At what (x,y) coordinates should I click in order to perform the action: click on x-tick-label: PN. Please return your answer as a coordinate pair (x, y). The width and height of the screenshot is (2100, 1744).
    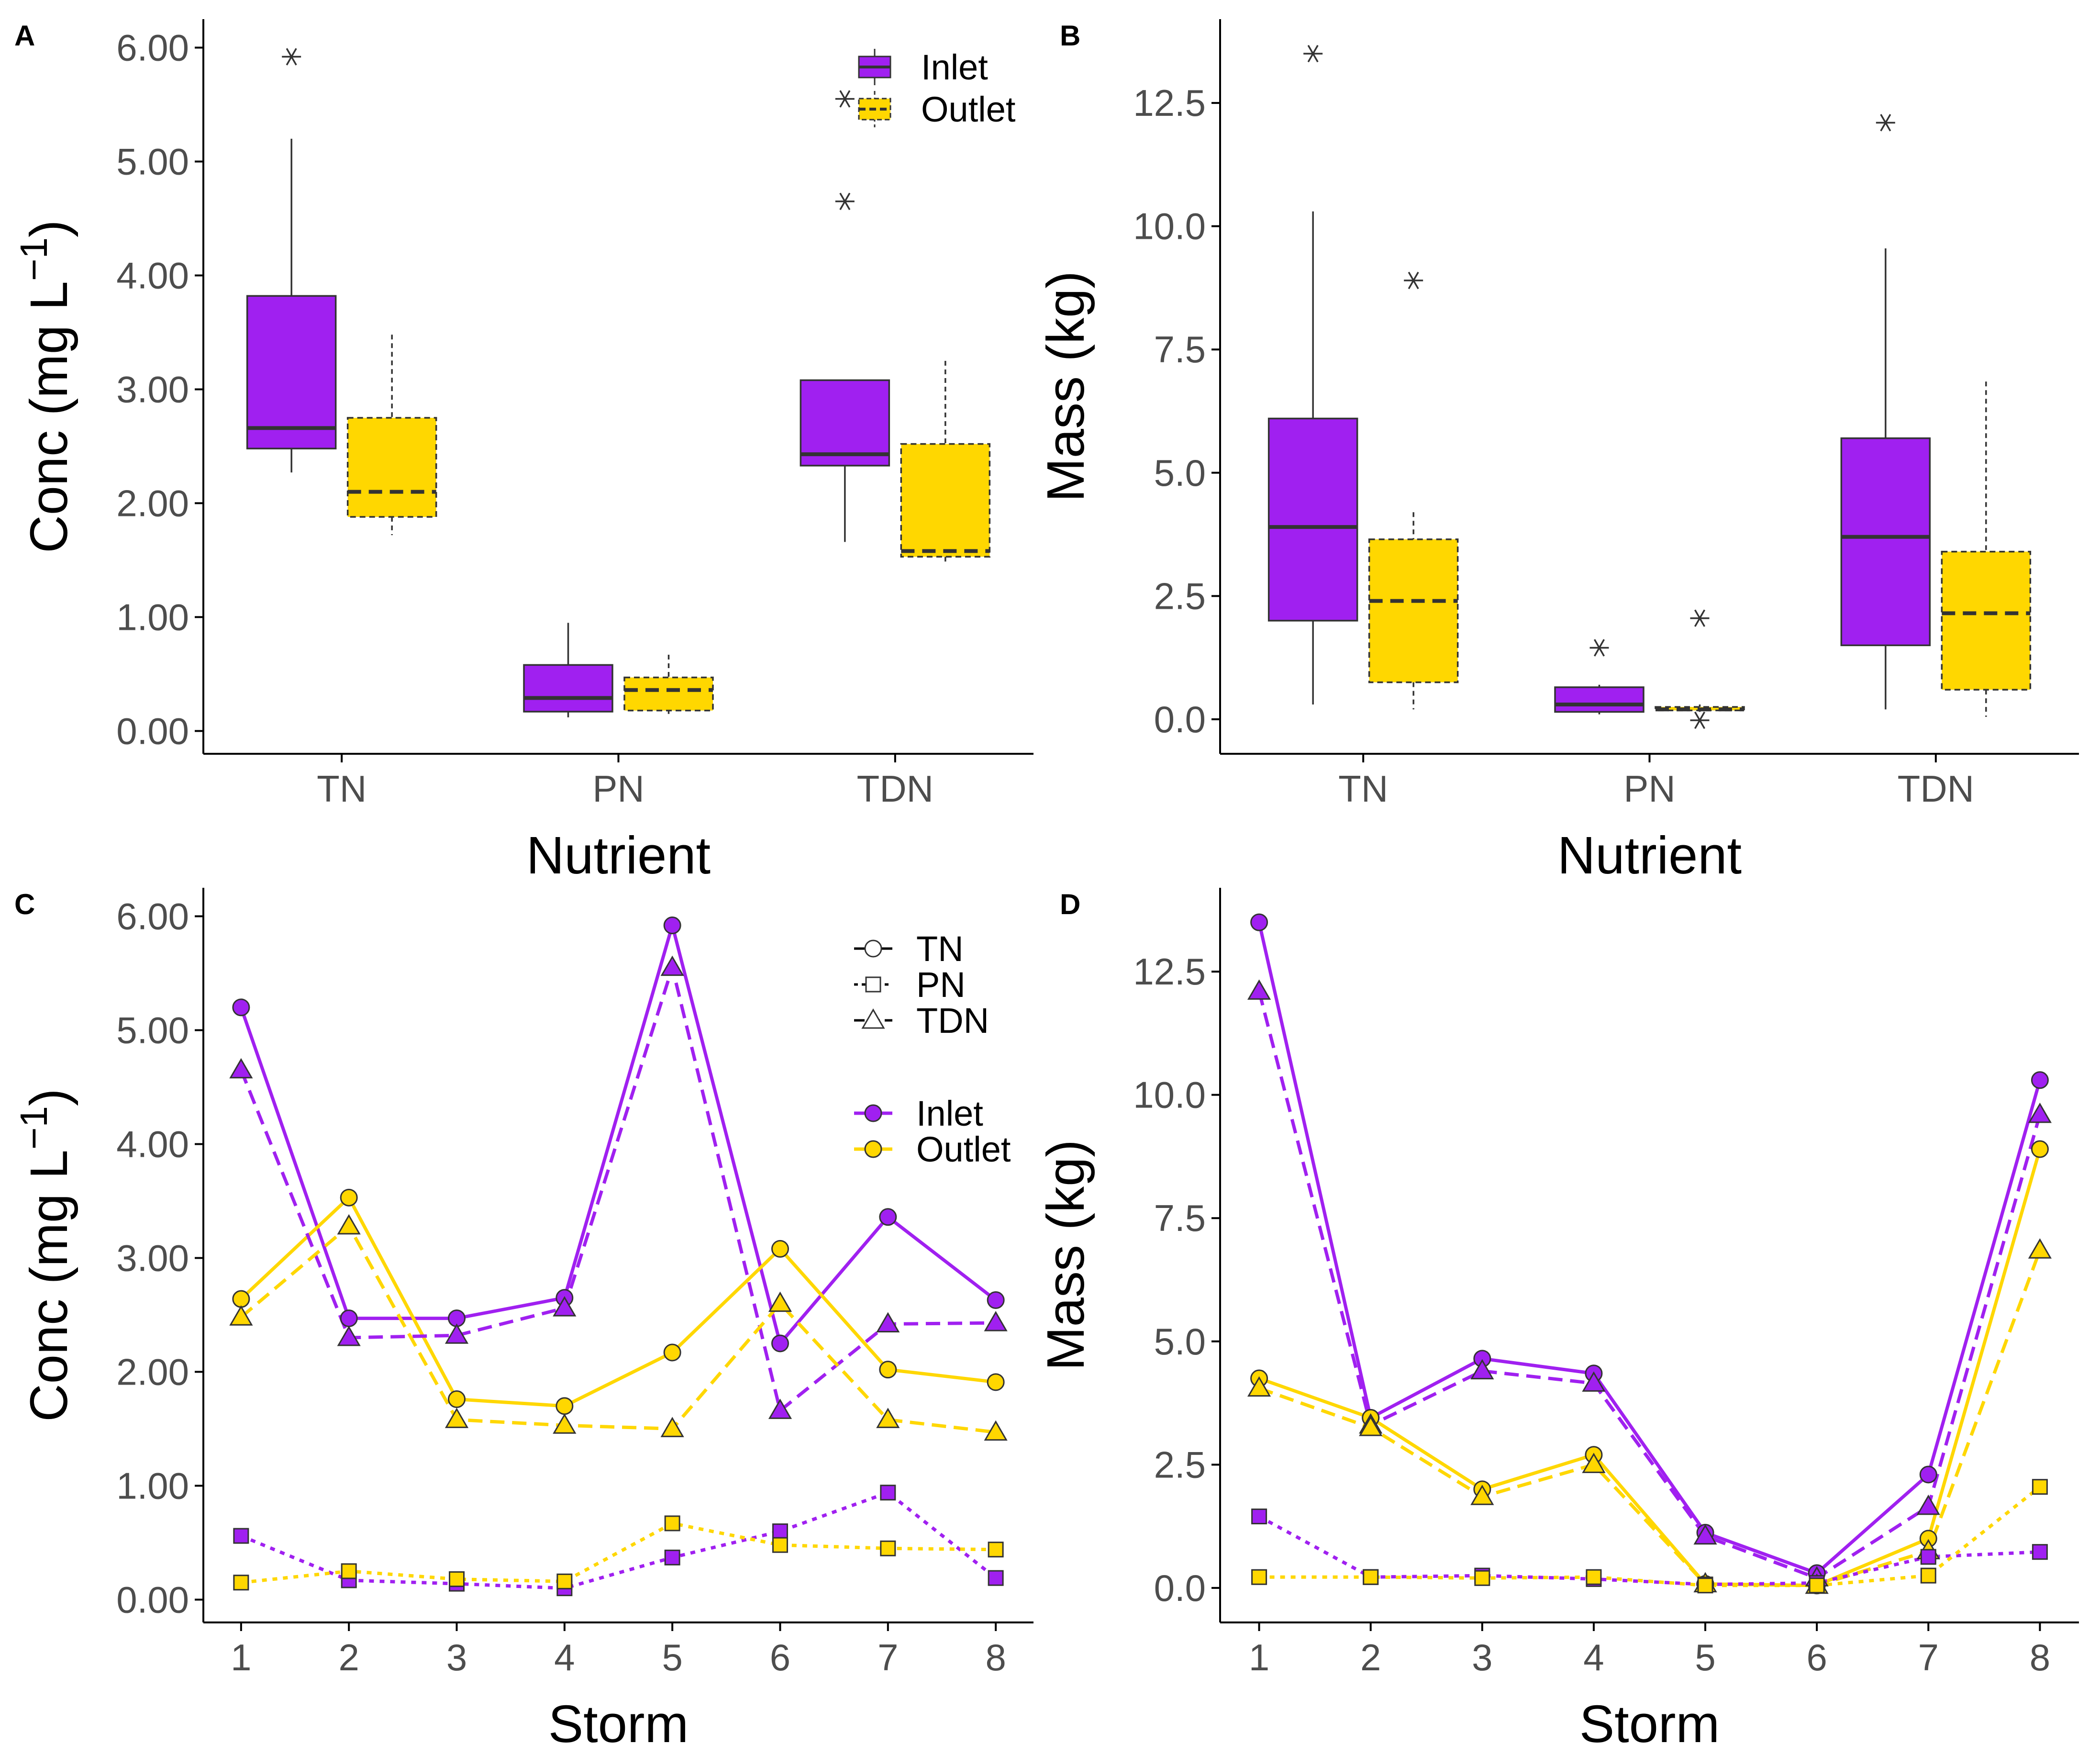
    Looking at the image, I should click on (618, 789).